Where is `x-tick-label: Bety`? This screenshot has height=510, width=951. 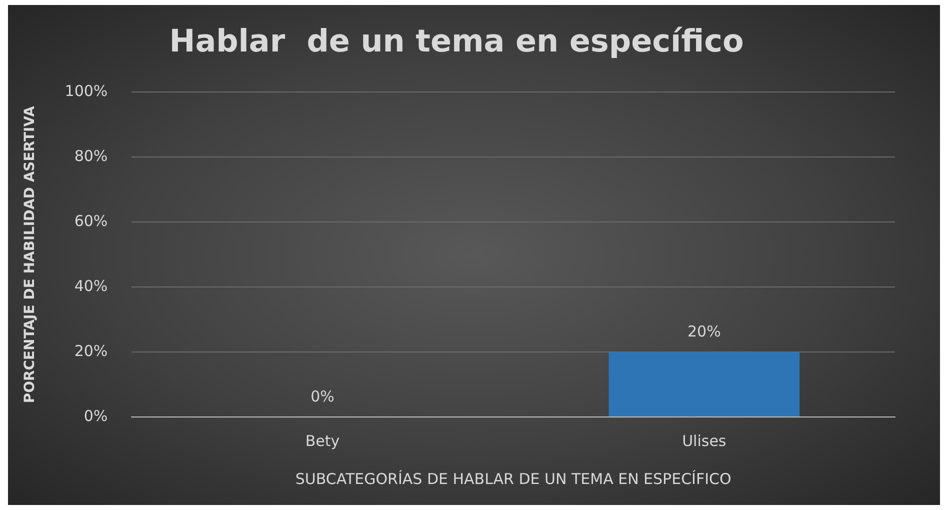
x-tick-label: Bety is located at coordinates (322, 441).